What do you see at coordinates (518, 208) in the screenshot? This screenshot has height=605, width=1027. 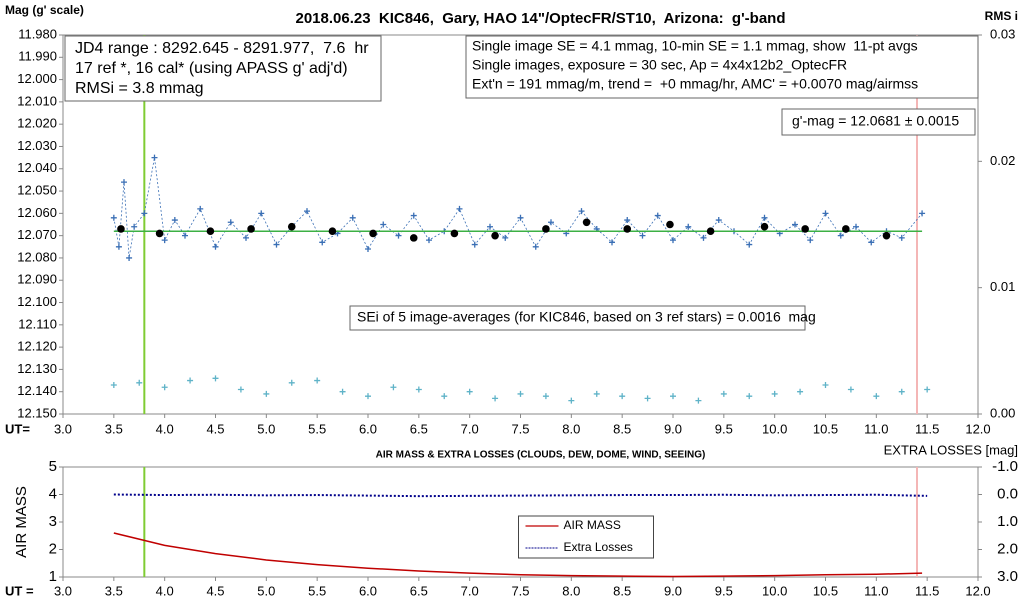 I see `series-connector` at bounding box center [518, 208].